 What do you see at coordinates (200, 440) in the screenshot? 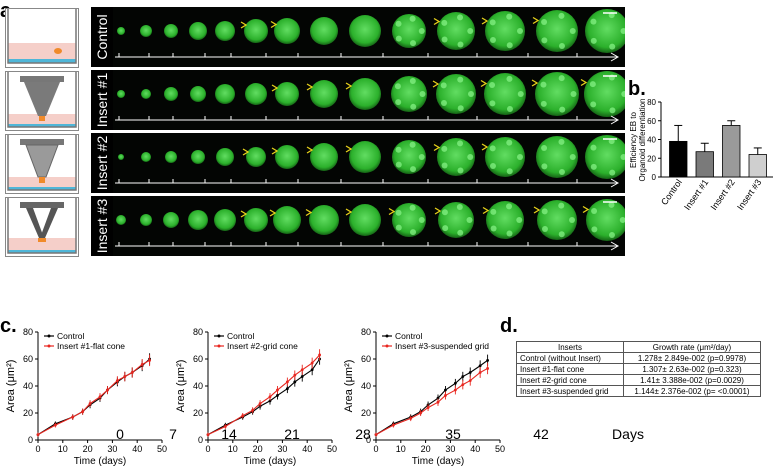
I see `y-tick-label: 0` at bounding box center [200, 440].